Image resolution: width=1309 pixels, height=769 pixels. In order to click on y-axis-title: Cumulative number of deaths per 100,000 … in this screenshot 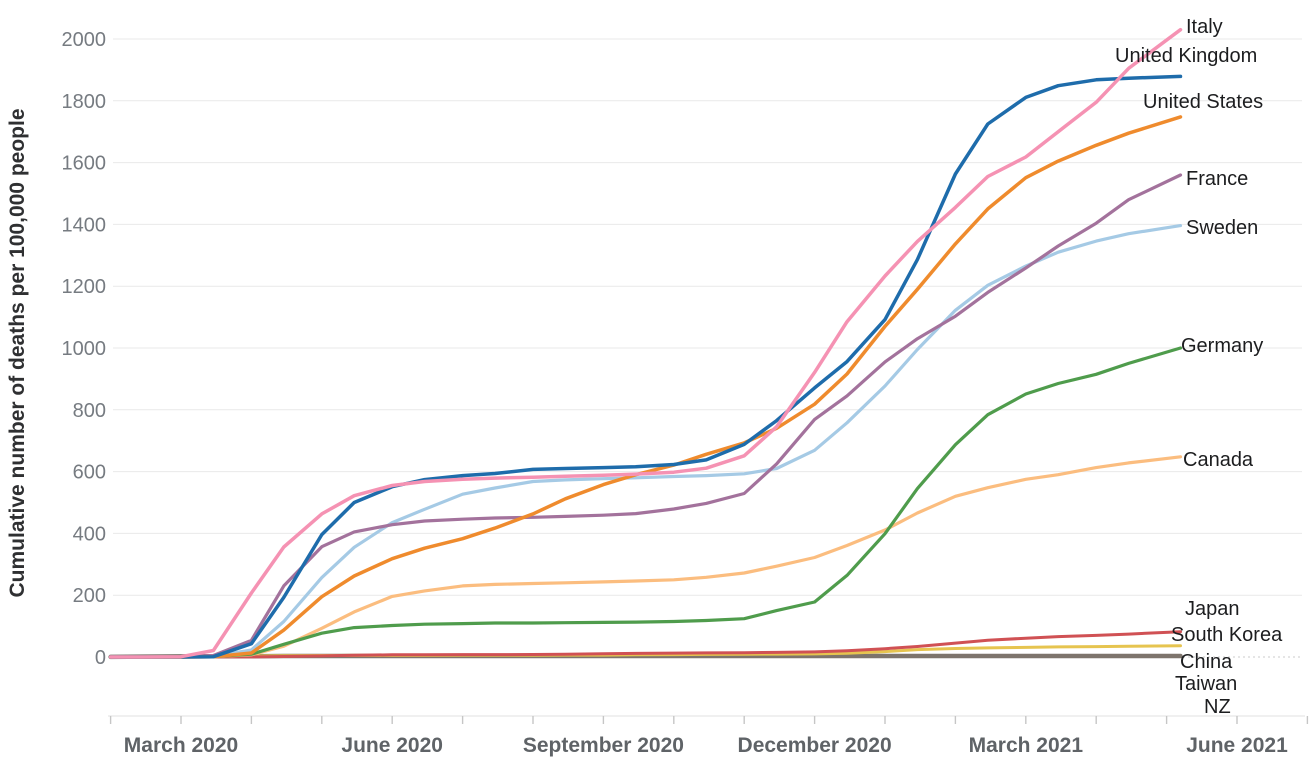, I will do `click(17, 353)`.